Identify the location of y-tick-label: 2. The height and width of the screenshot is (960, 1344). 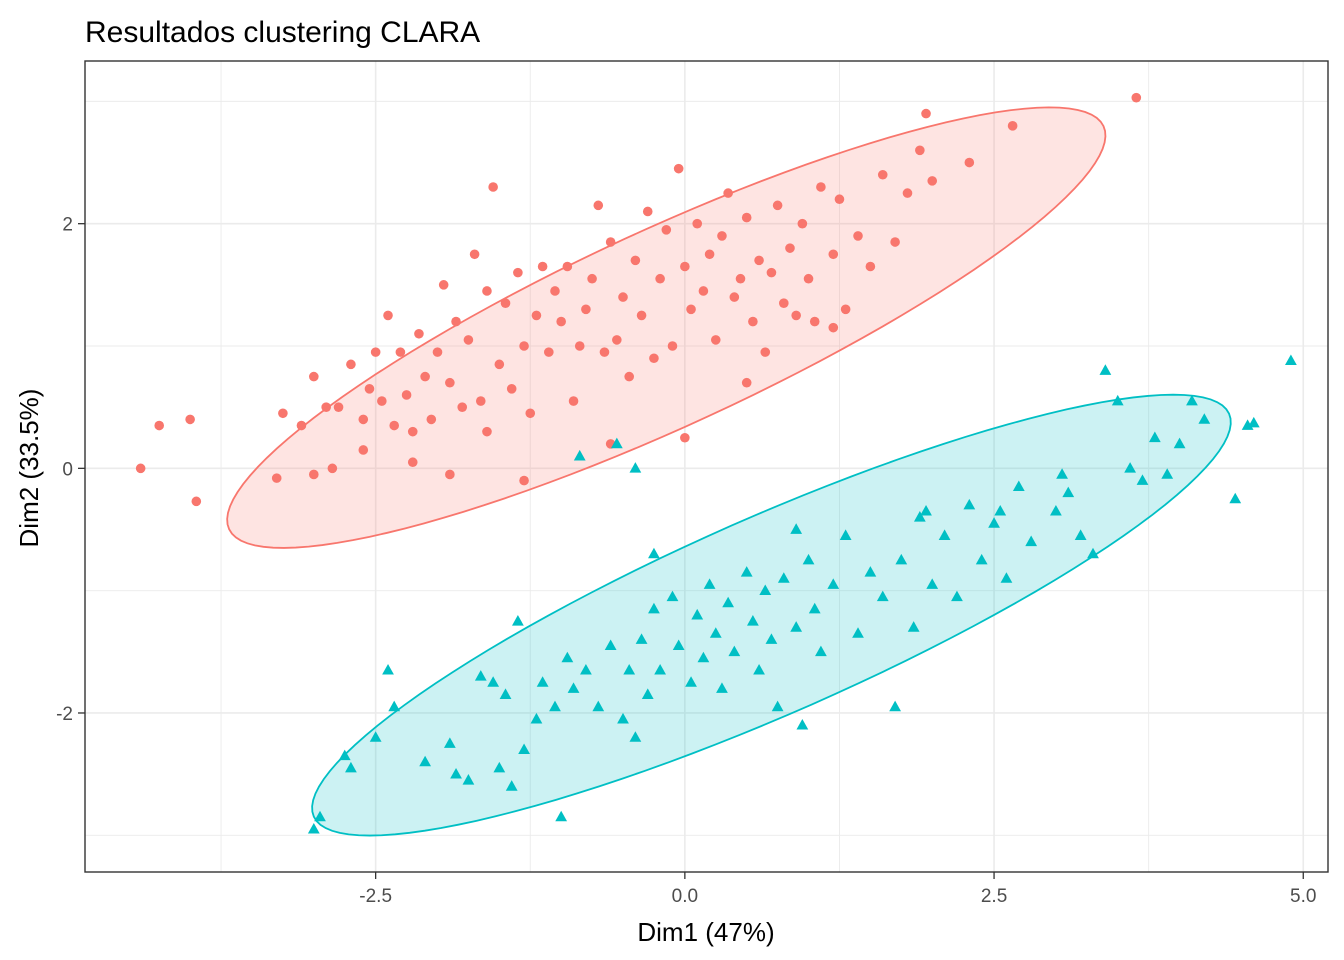
(67, 225).